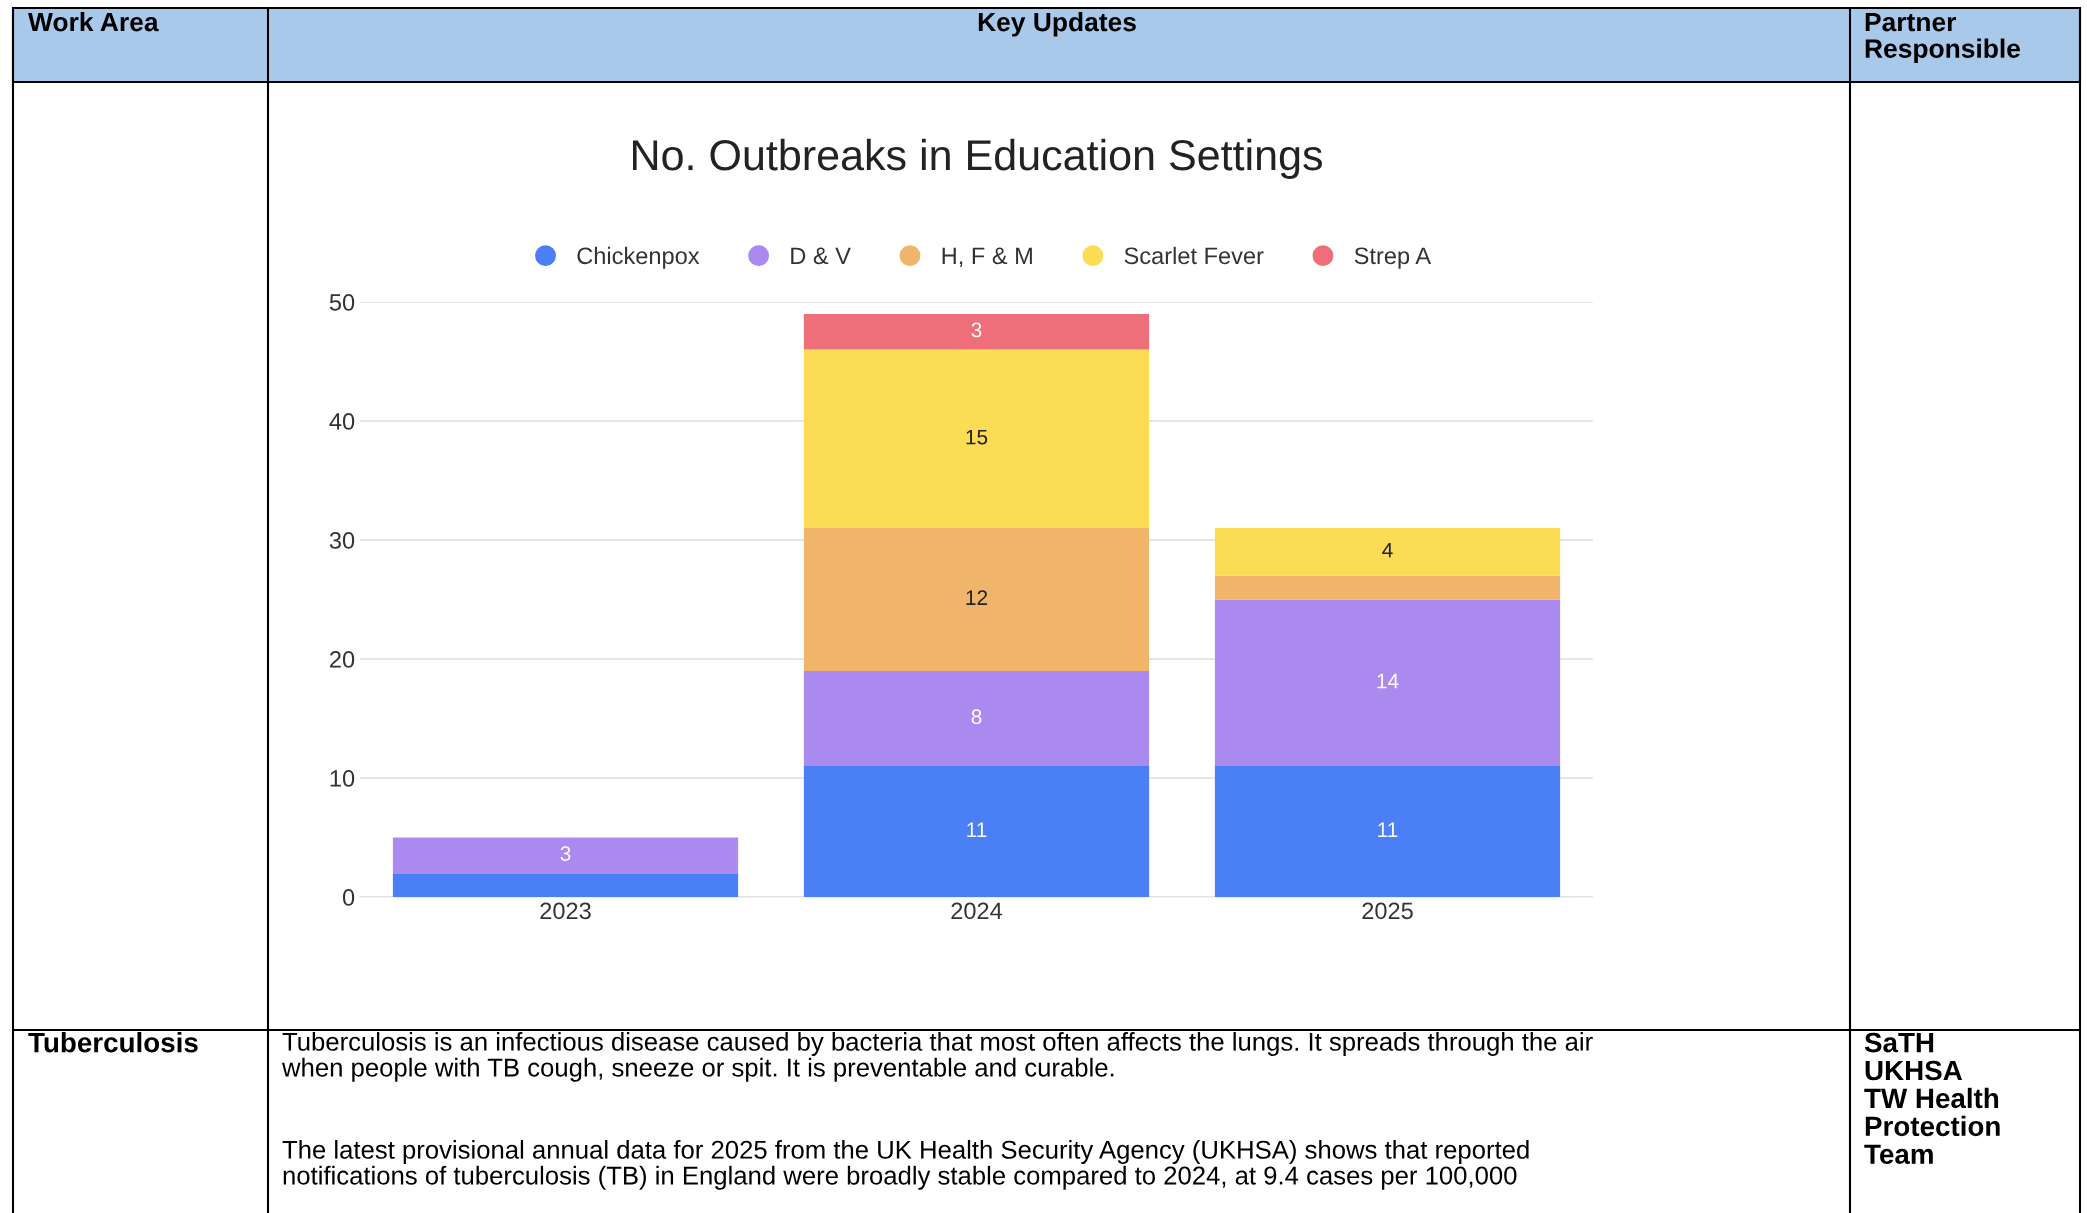 This screenshot has height=1213, width=2087. What do you see at coordinates (93, 22) in the screenshot?
I see `text: Work Area` at bounding box center [93, 22].